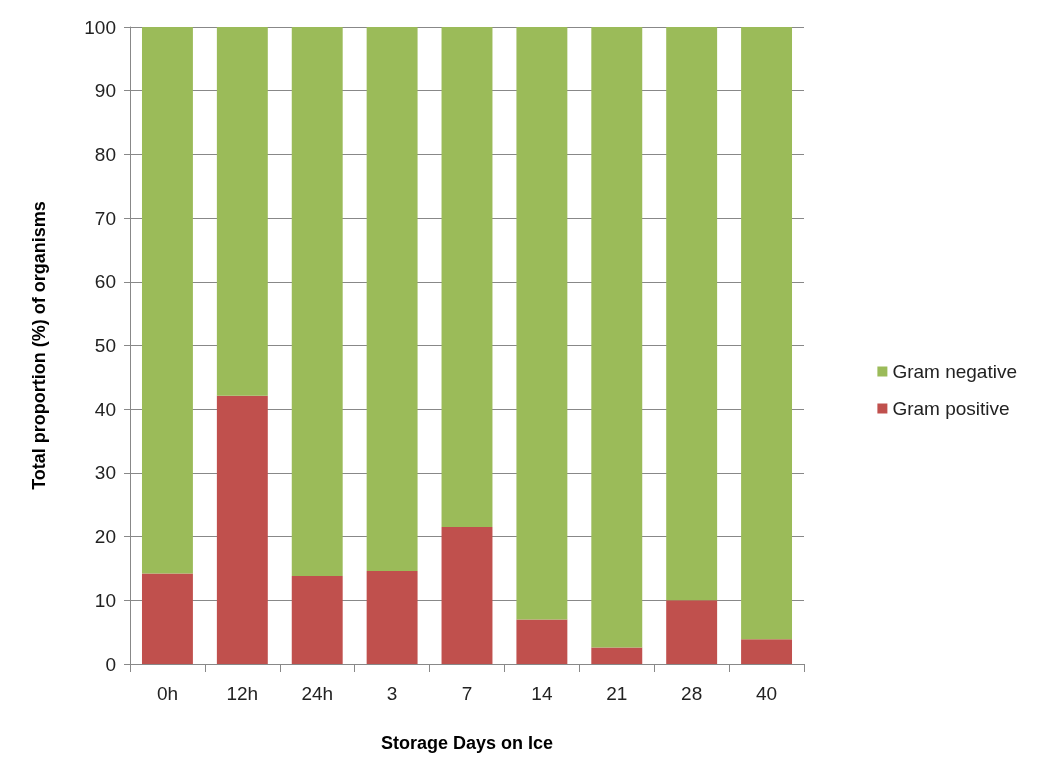  I want to click on y-tick-label: 40, so click(105, 409).